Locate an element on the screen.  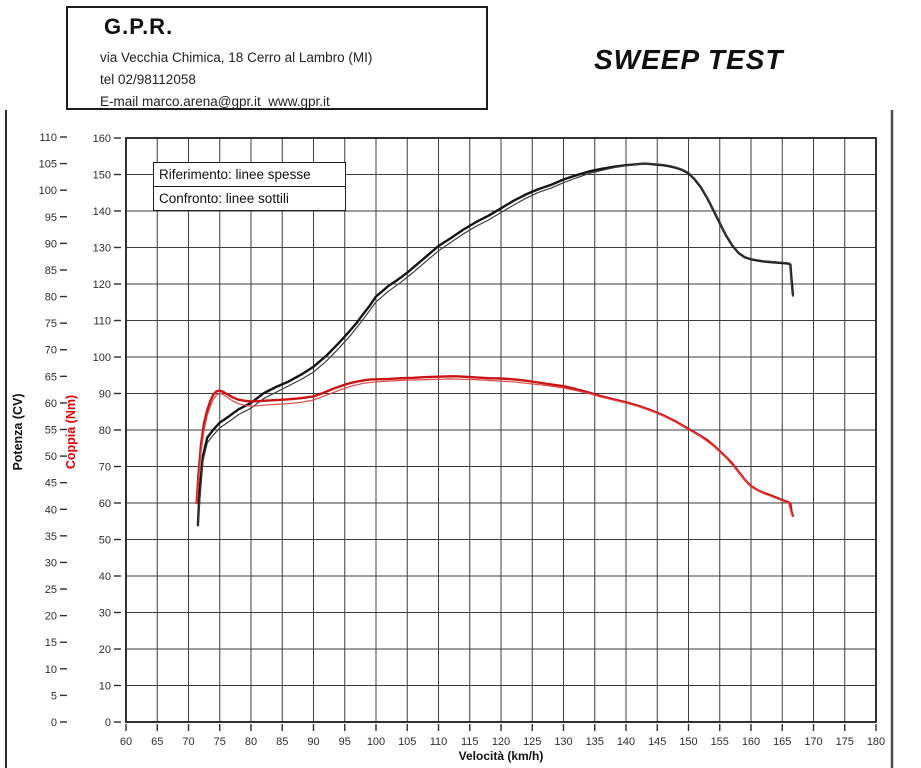
x-tick-label: 155 is located at coordinates (720, 742).